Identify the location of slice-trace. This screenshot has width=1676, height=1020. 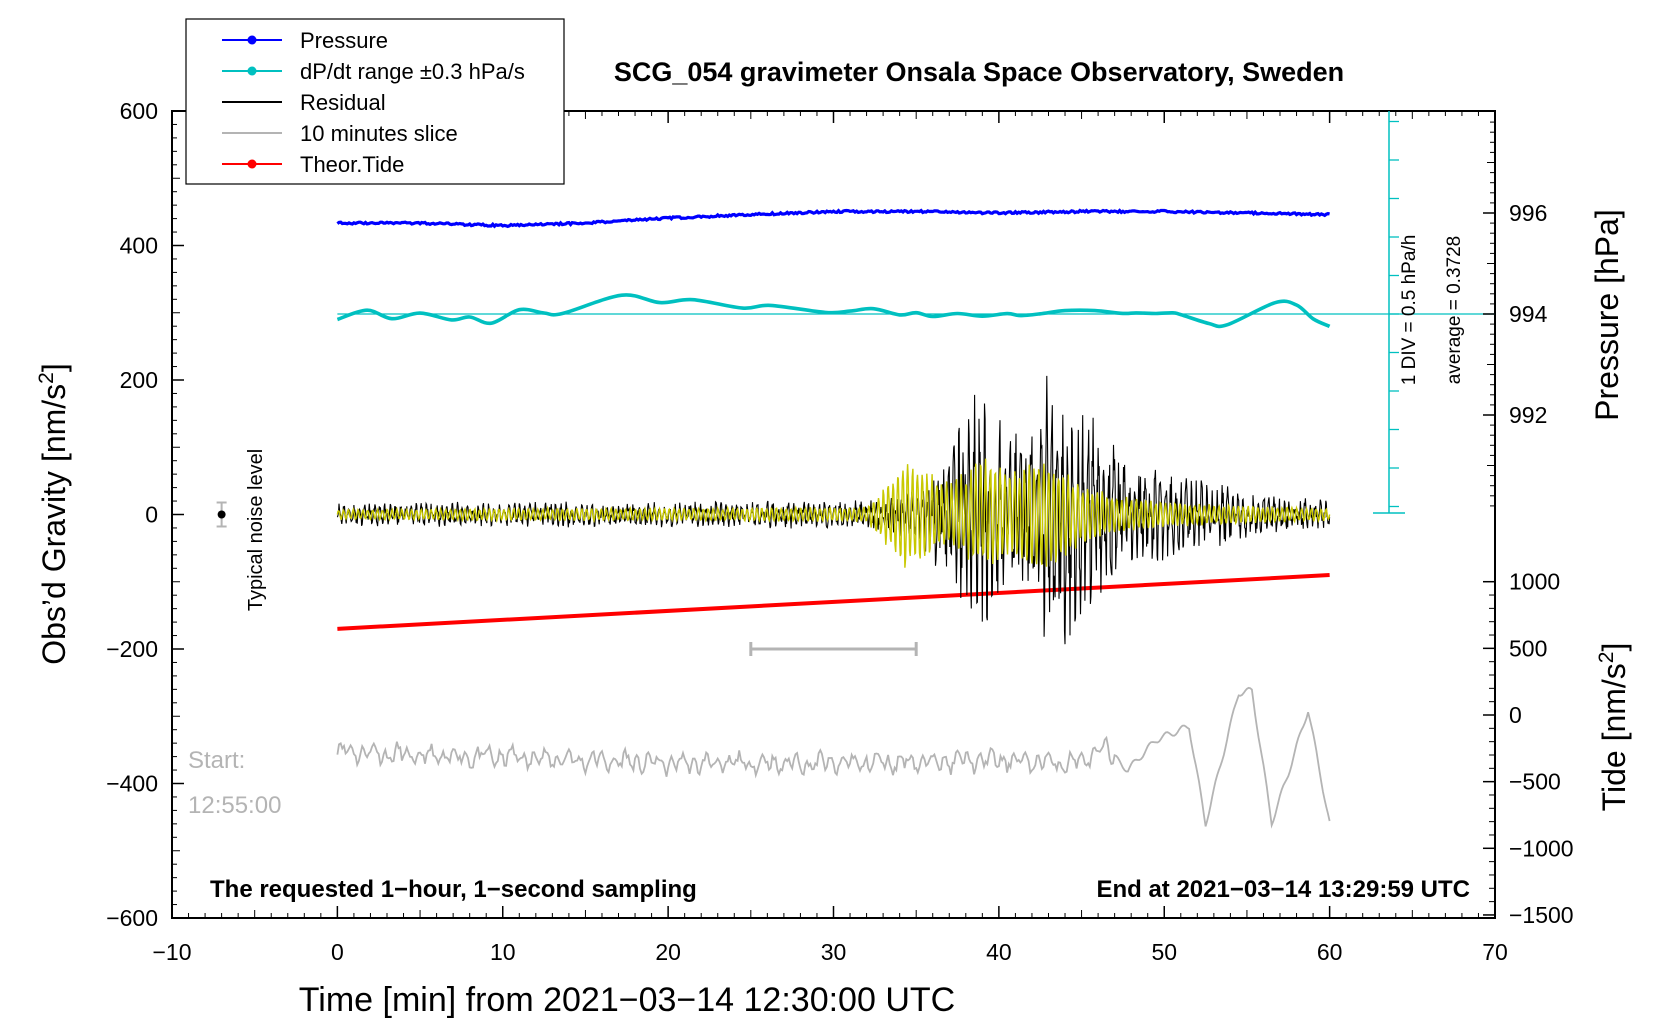
(833, 757).